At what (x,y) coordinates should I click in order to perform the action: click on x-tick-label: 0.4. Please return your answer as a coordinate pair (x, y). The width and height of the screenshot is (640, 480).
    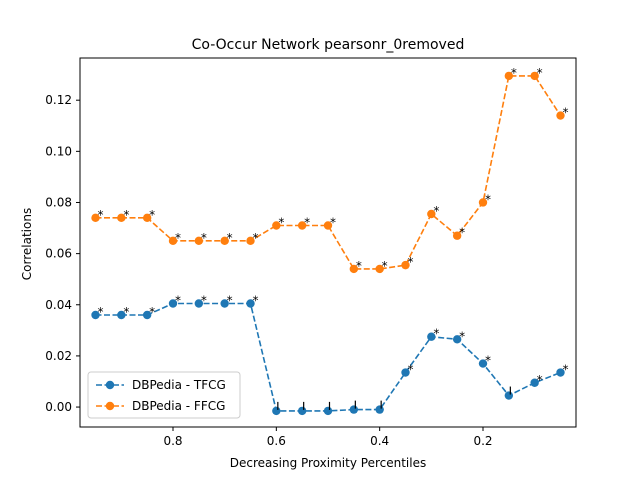
    Looking at the image, I should click on (379, 441).